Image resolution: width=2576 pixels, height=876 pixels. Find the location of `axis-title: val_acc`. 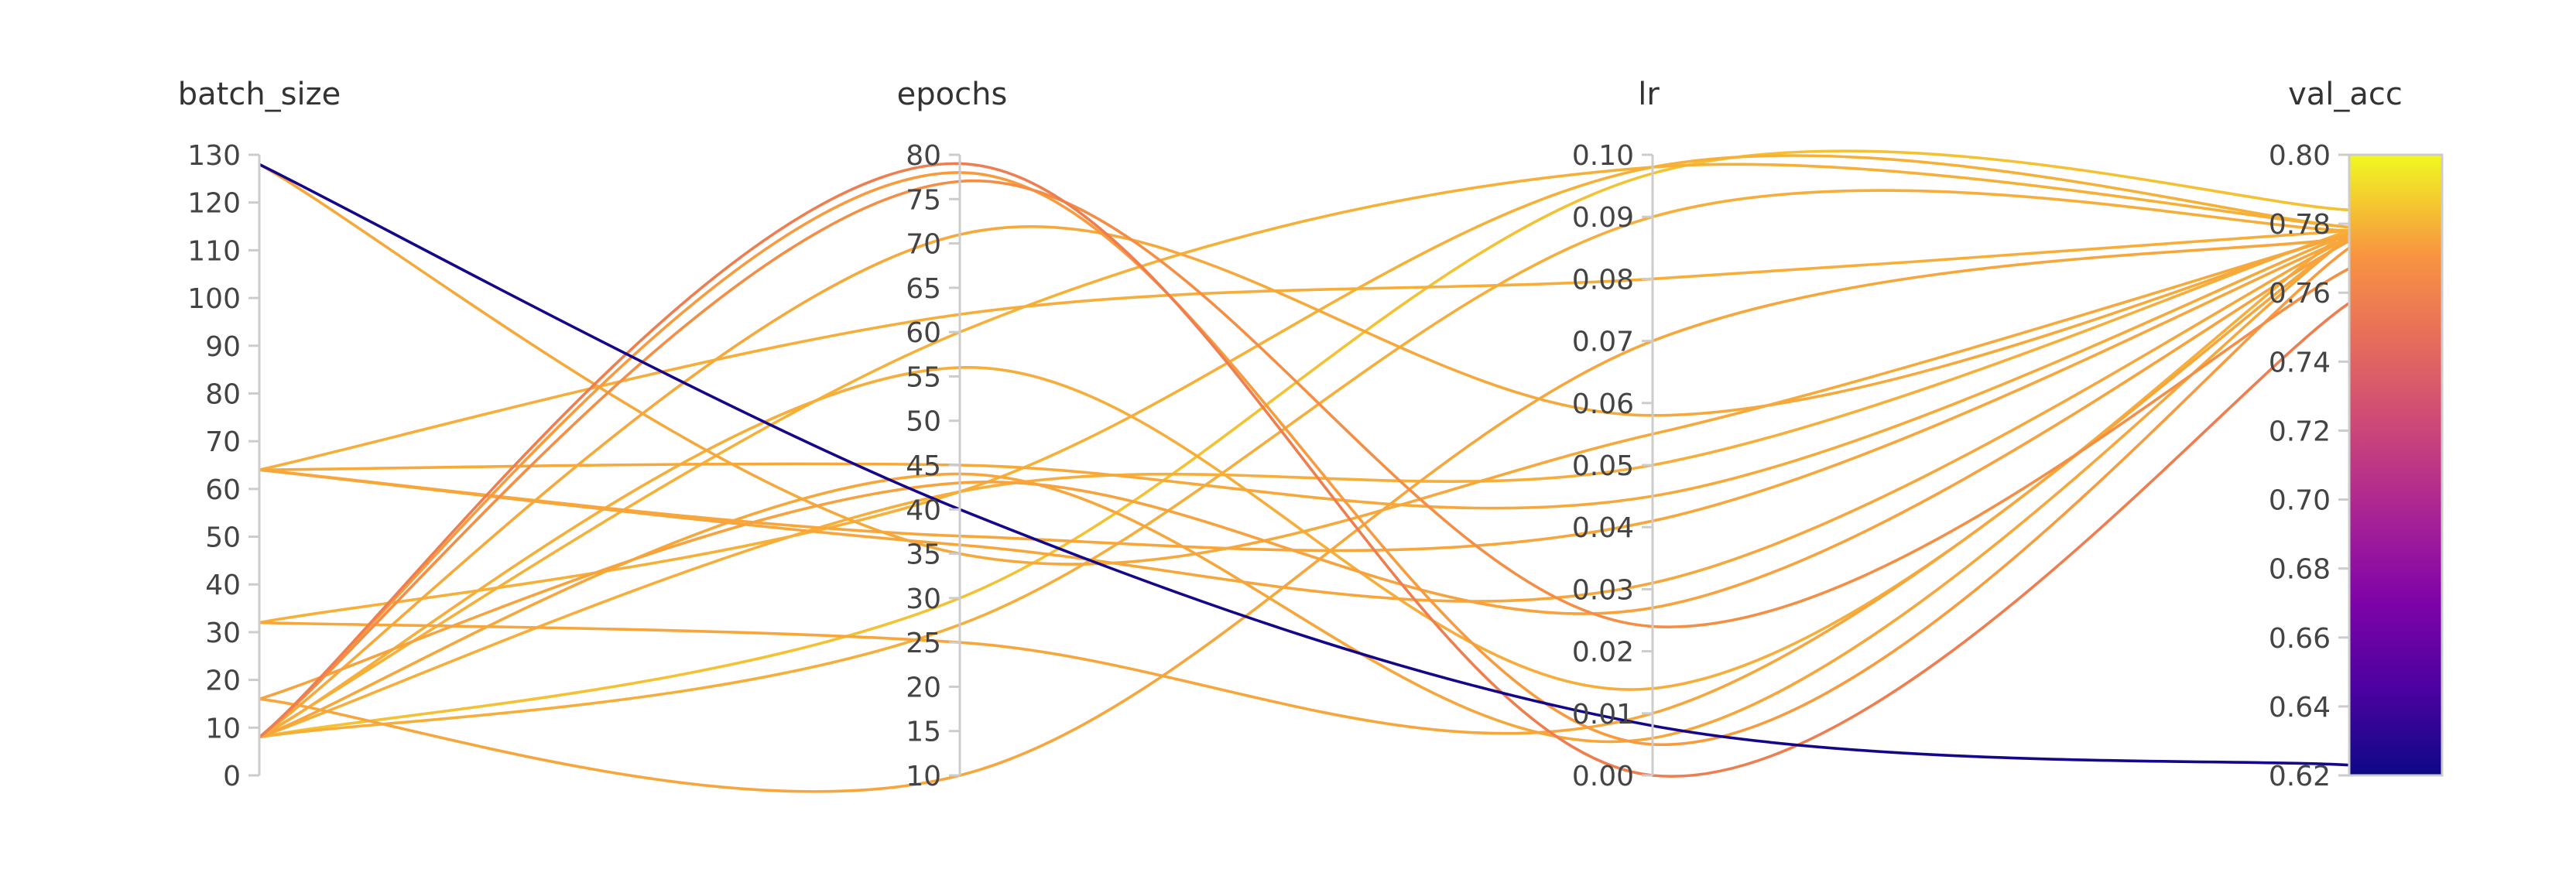

axis-title: val_acc is located at coordinates (2345, 94).